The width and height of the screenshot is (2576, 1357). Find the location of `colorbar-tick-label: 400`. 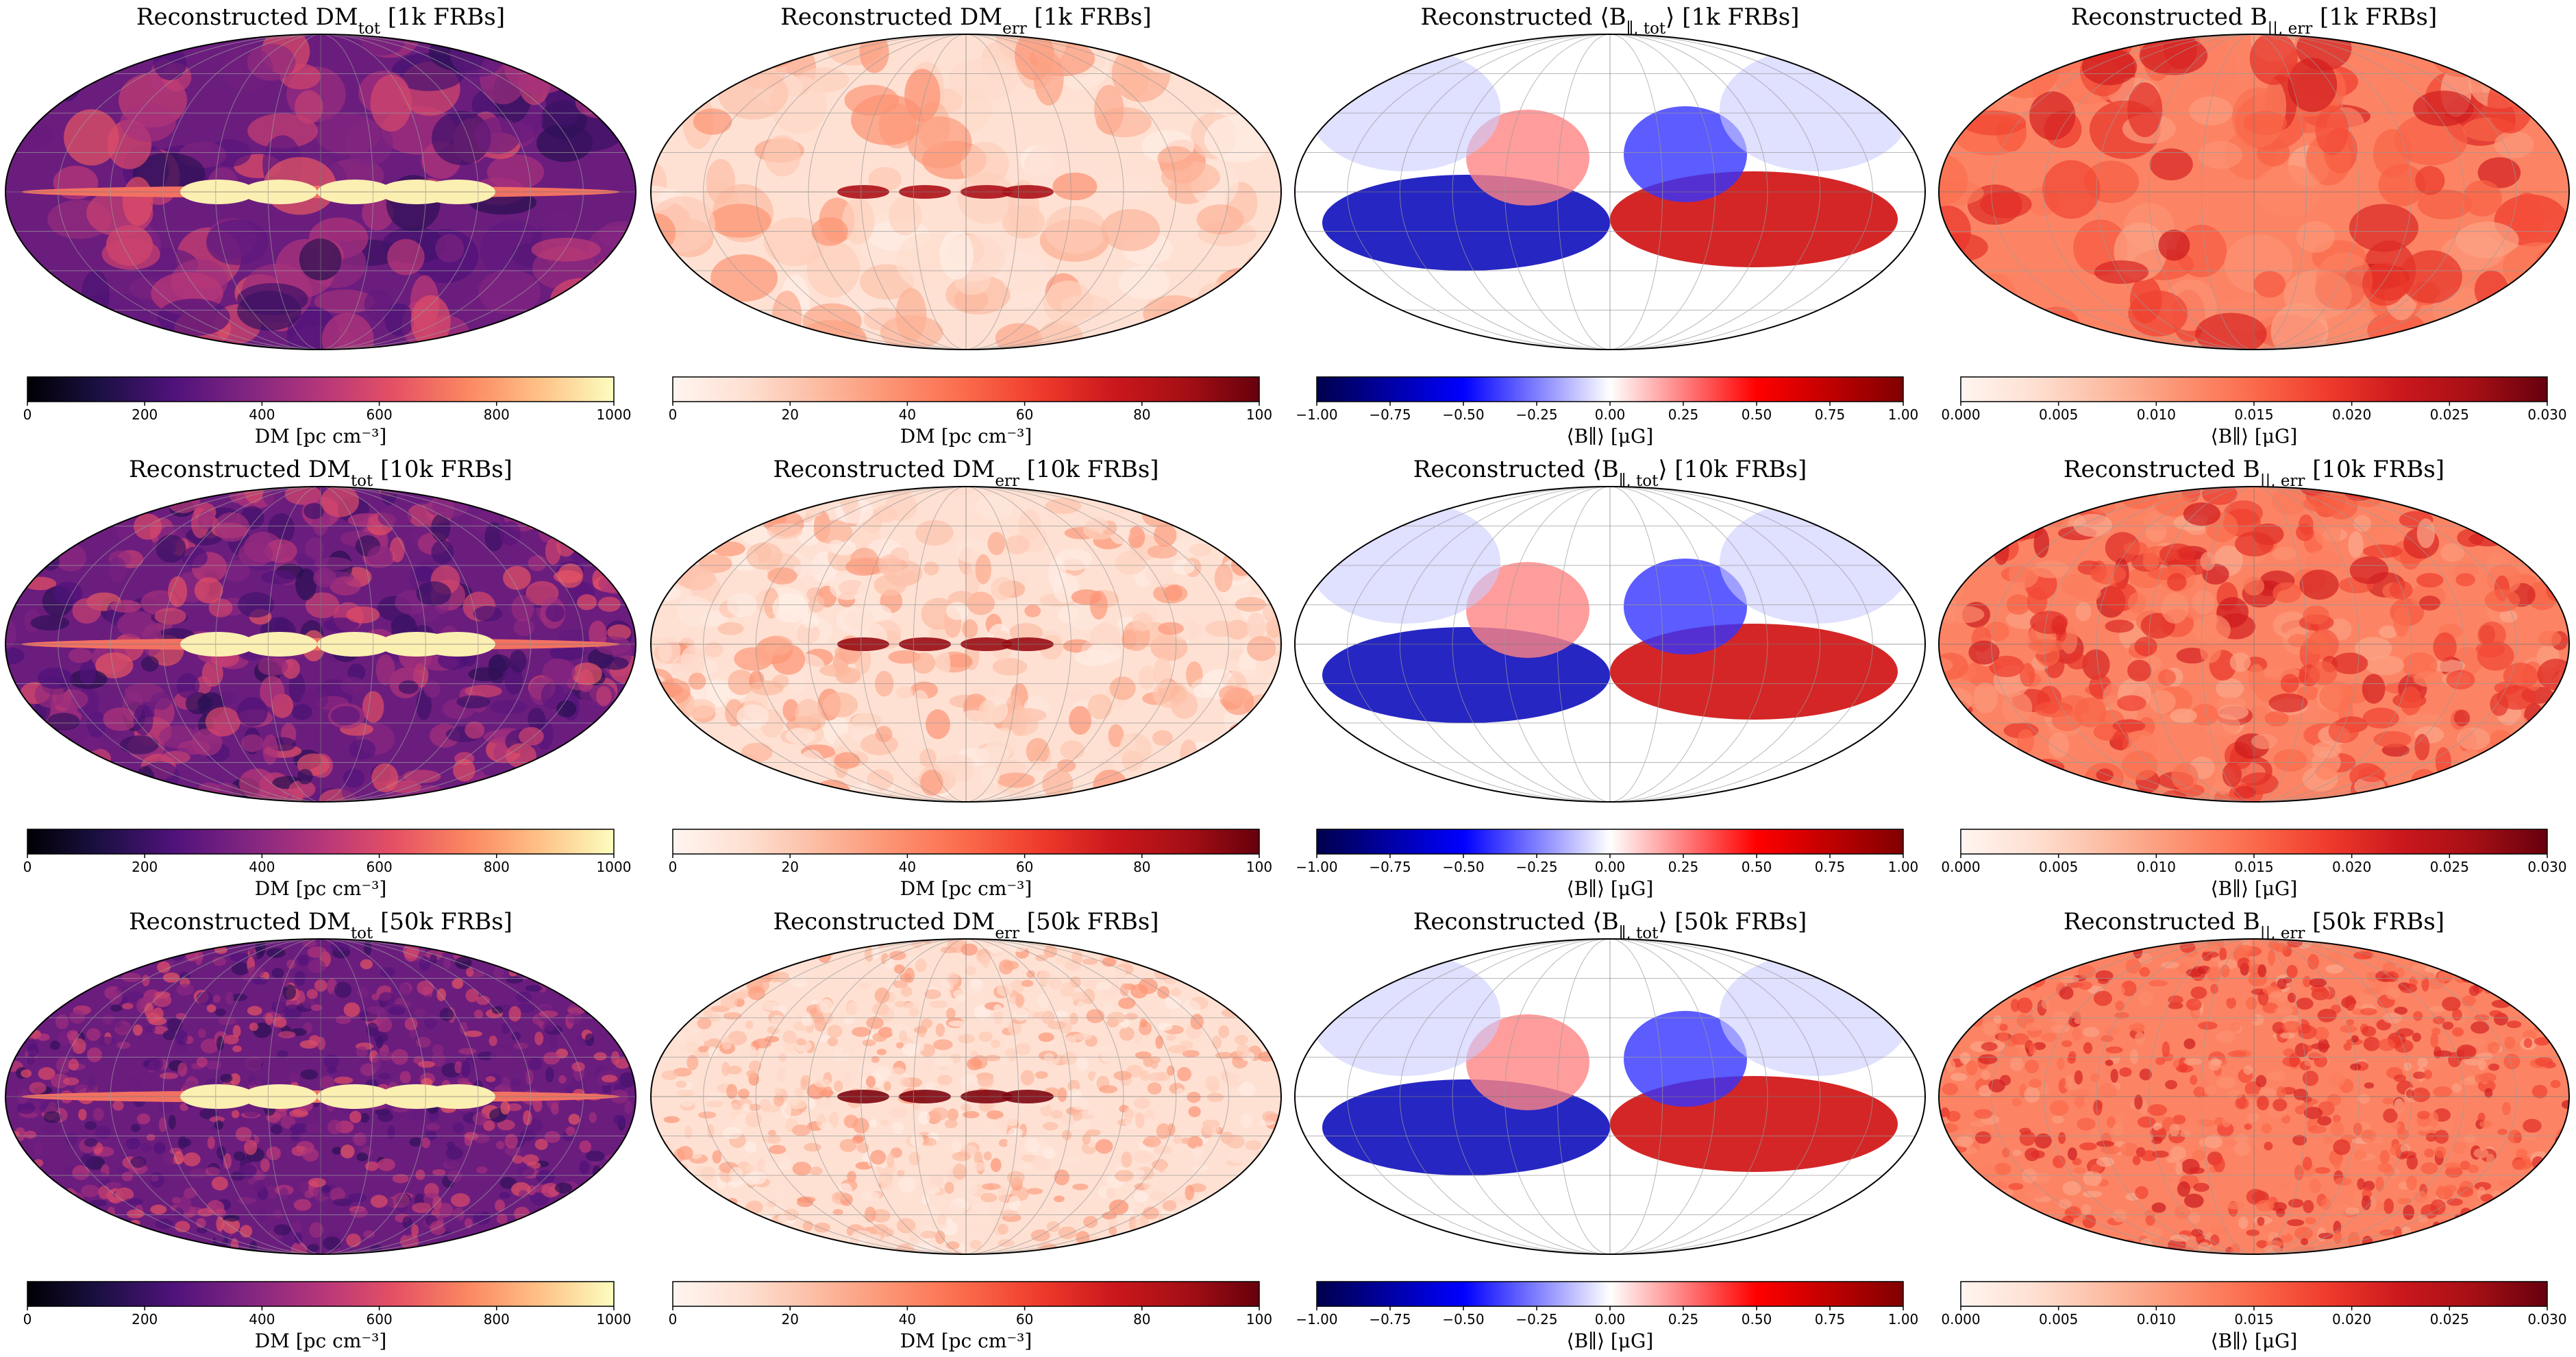

colorbar-tick-label: 400 is located at coordinates (262, 1319).